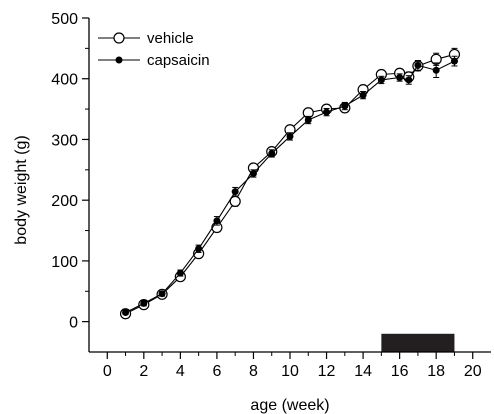 Image resolution: width=494 pixels, height=414 pixels. What do you see at coordinates (170, 38) in the screenshot?
I see `legend-label: vehicle` at bounding box center [170, 38].